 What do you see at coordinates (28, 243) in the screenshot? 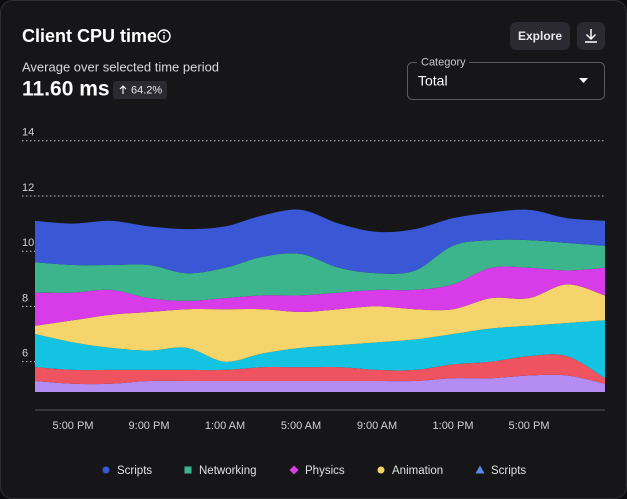
I see `y-tick-label: 10` at bounding box center [28, 243].